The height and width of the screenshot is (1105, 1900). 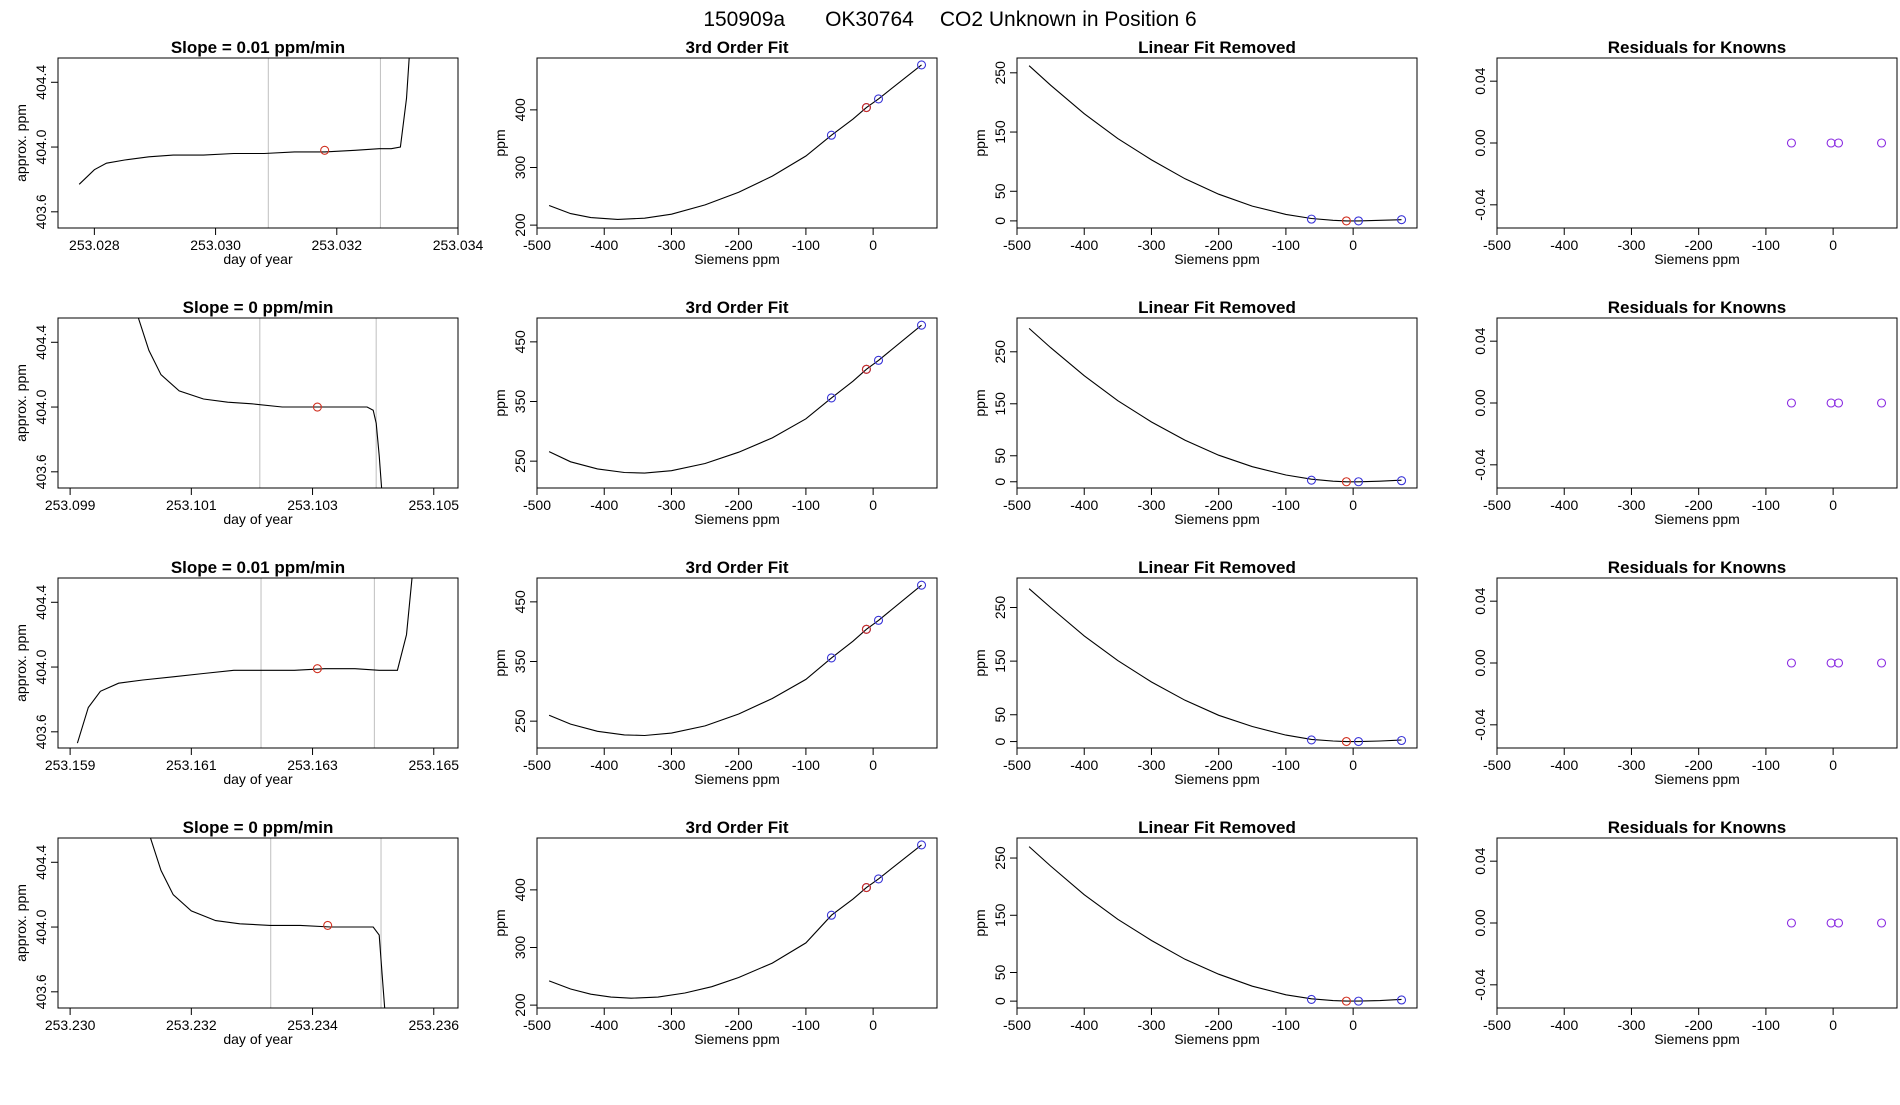 I want to click on y-tick-label: 300, so click(x=520, y=948).